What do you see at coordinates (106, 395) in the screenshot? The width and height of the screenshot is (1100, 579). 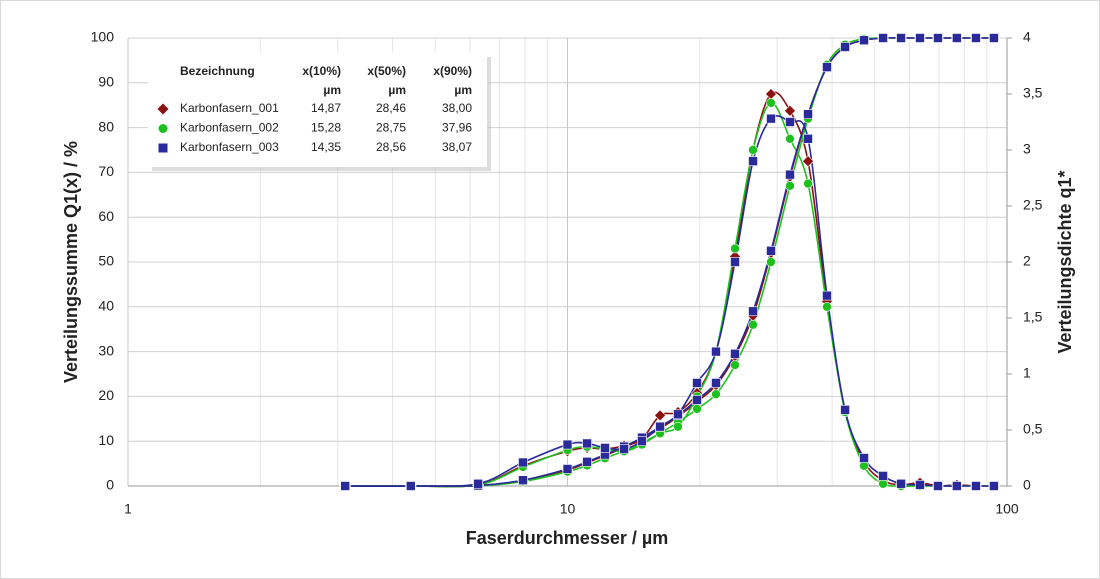 I see `y-tick-label: 20` at bounding box center [106, 395].